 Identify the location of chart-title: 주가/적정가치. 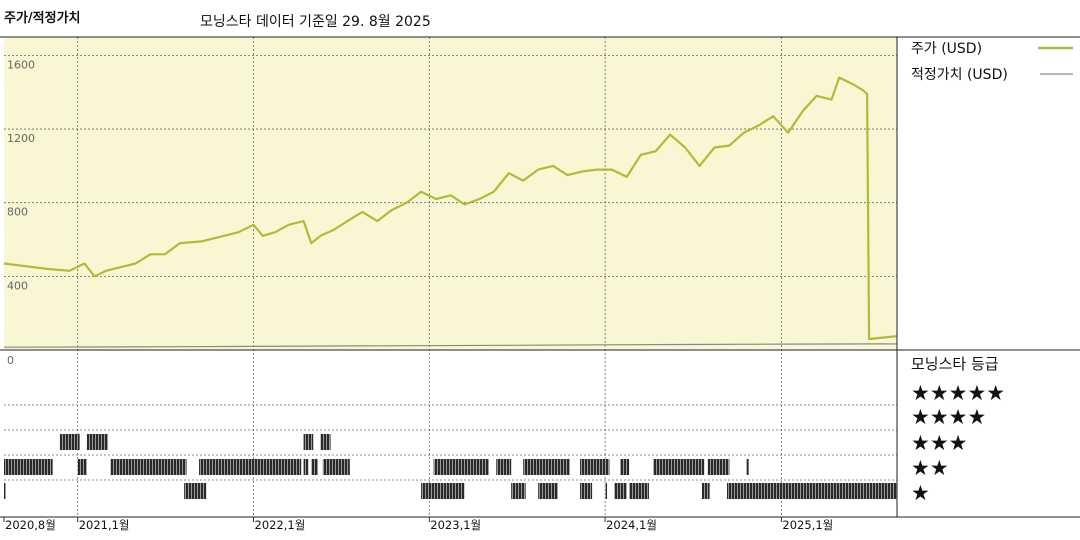
(42, 18).